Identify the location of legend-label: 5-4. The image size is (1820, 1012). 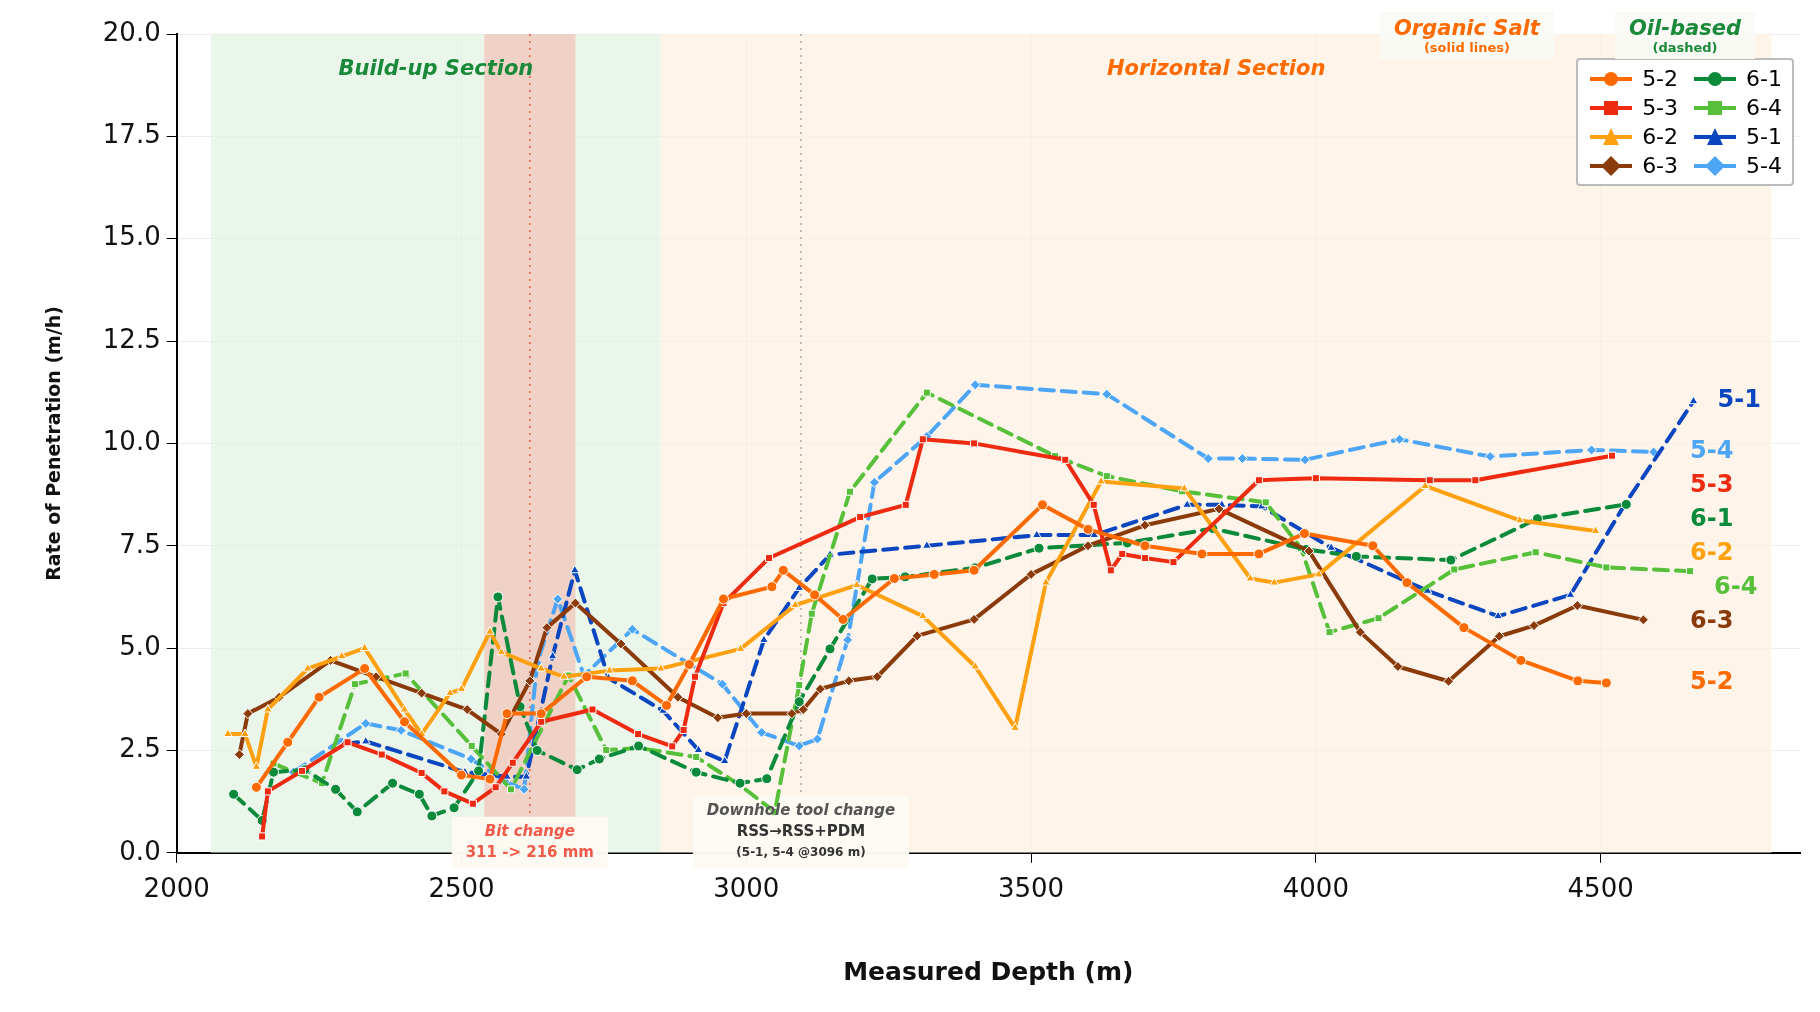
(1764, 165).